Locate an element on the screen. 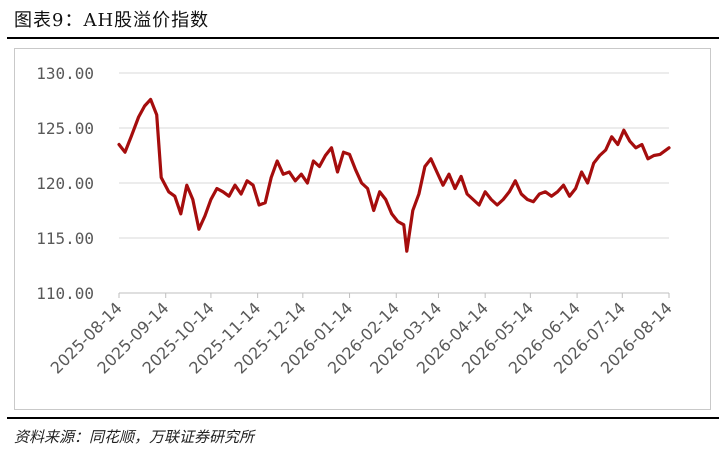  source-note: 资料来源：同花顺，万联证券研究所 is located at coordinates (134, 437).